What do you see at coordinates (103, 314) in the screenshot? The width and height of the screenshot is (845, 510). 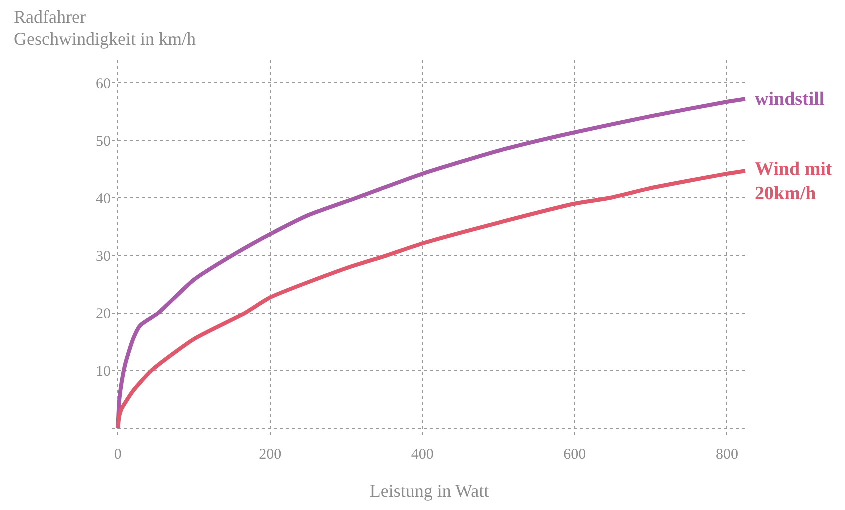 I see `y-tick-label: 20` at bounding box center [103, 314].